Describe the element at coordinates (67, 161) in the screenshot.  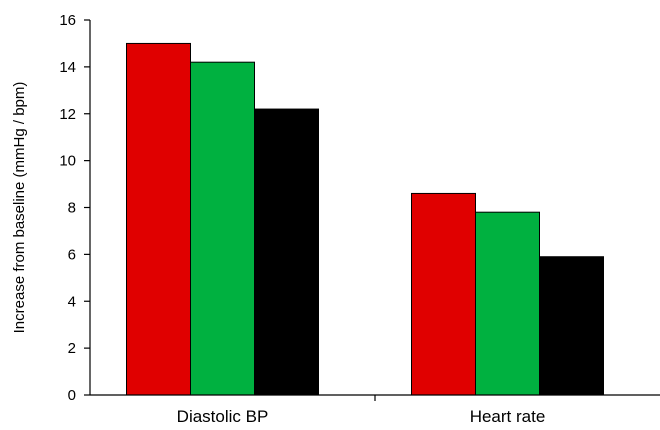
I see `y-tick-label: 10` at that location.